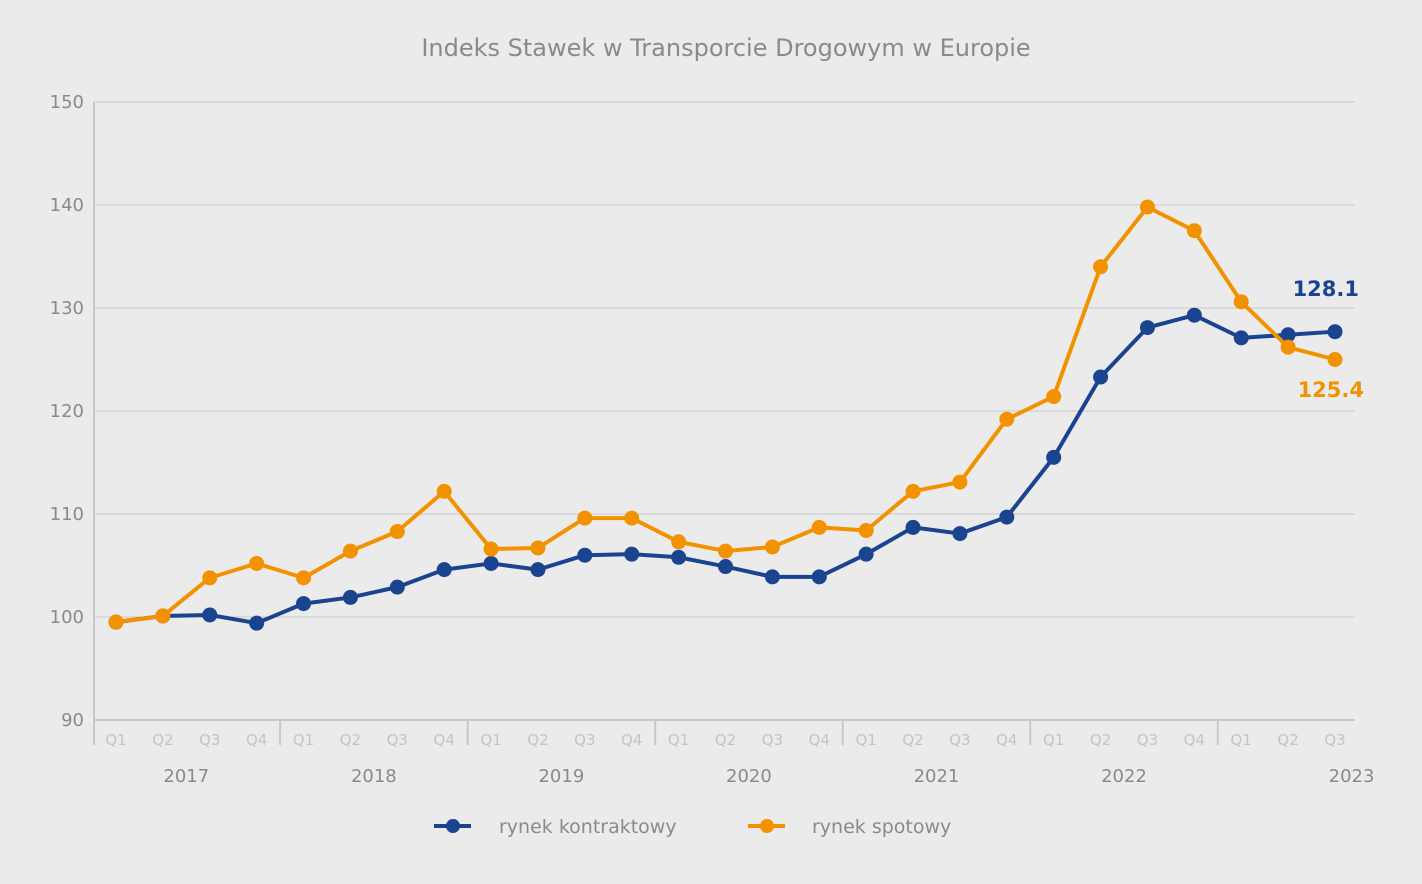  What do you see at coordinates (1124, 776) in the screenshot?
I see `year-label: 2022` at bounding box center [1124, 776].